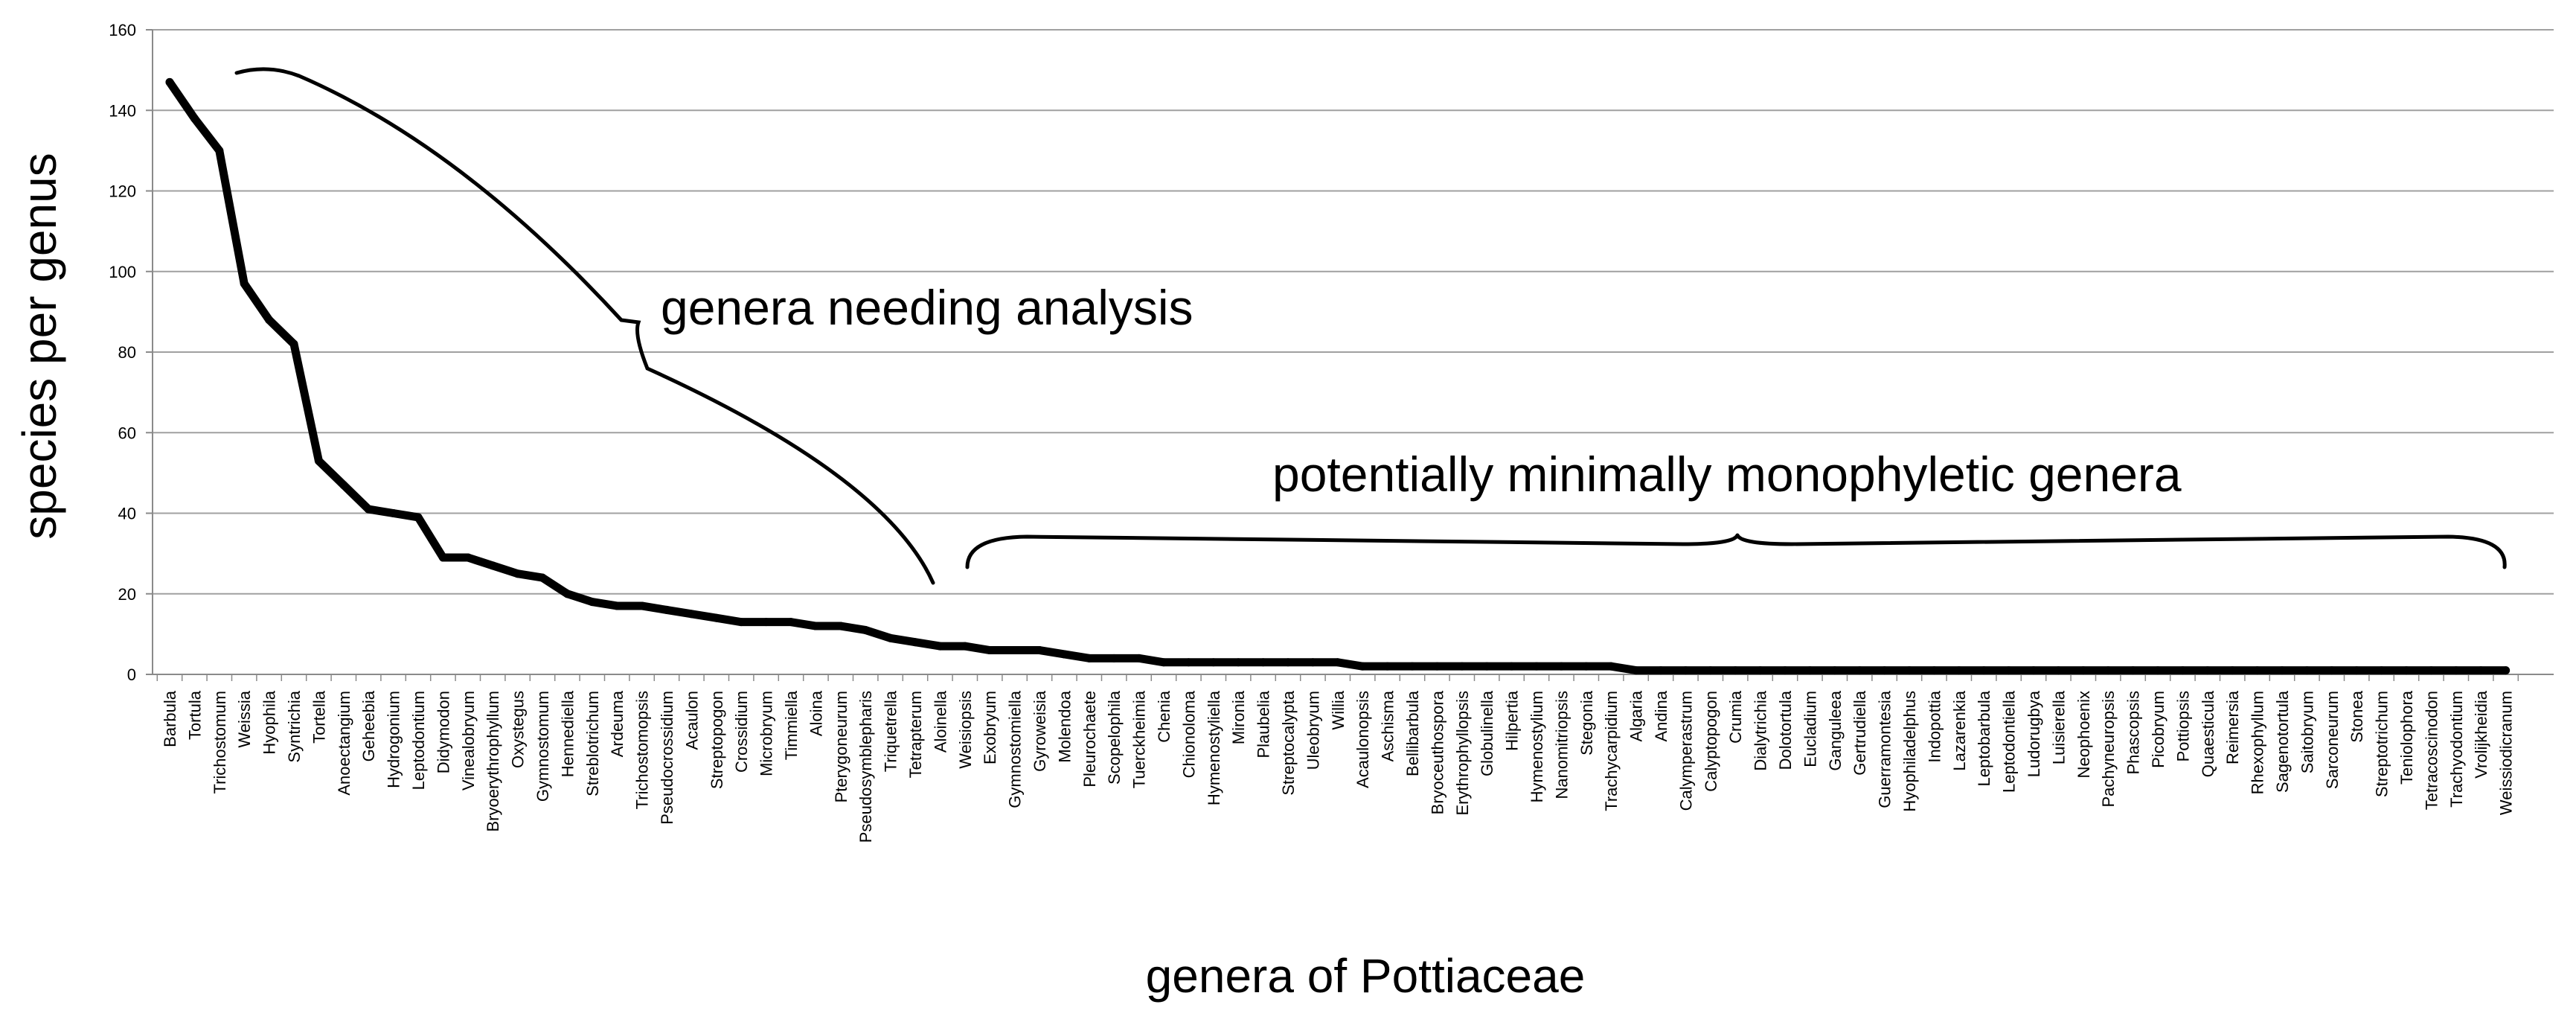  I want to click on x-tick-label: Gertrudiella, so click(1860, 732).